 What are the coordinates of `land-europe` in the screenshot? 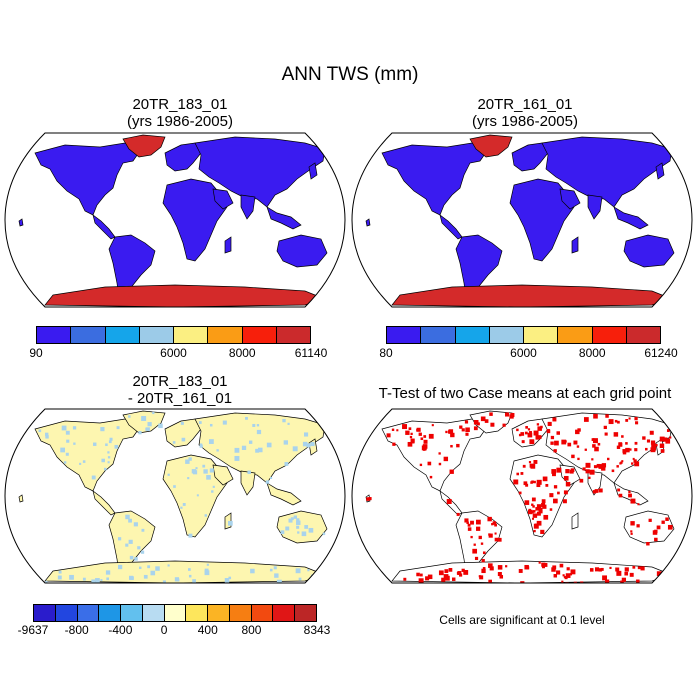 It's located at (183, 433).